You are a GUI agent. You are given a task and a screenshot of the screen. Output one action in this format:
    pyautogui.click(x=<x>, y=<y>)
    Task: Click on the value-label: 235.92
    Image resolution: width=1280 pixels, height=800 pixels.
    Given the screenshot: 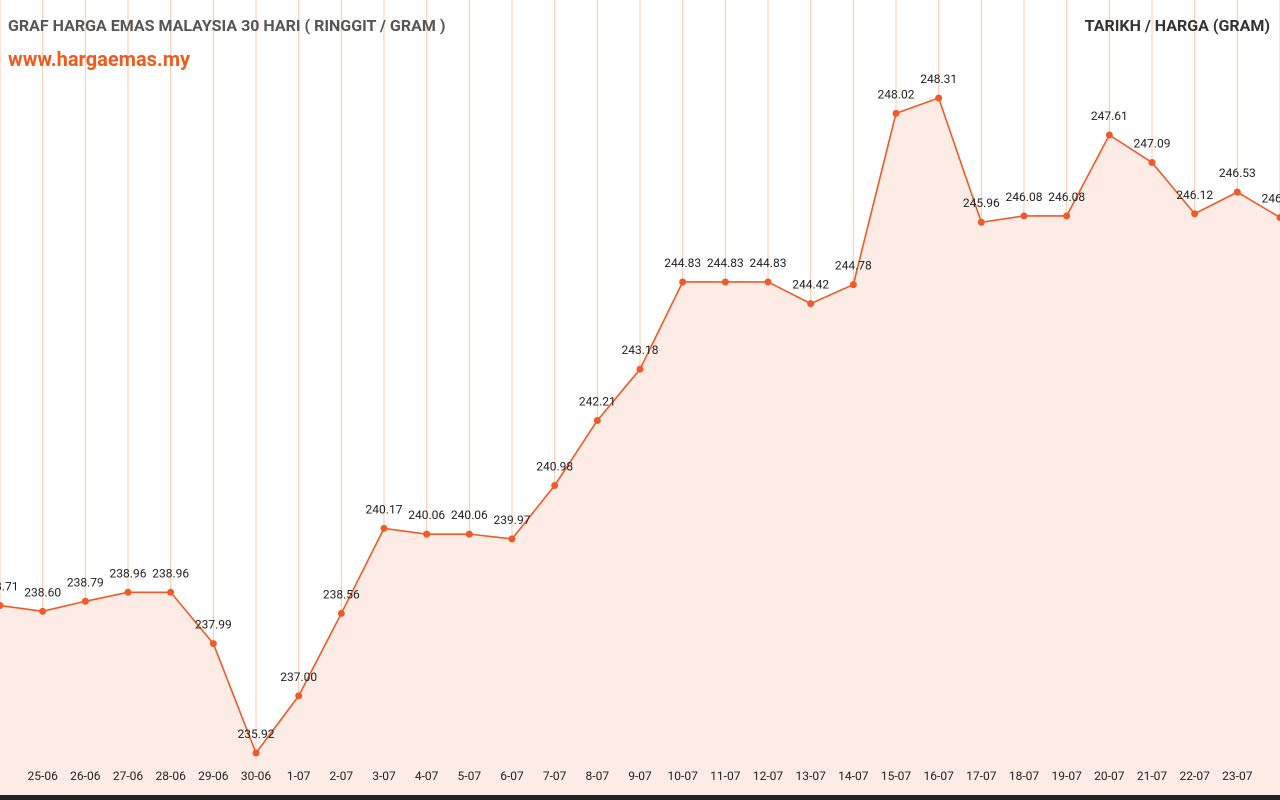 What is the action you would take?
    pyautogui.click(x=256, y=734)
    